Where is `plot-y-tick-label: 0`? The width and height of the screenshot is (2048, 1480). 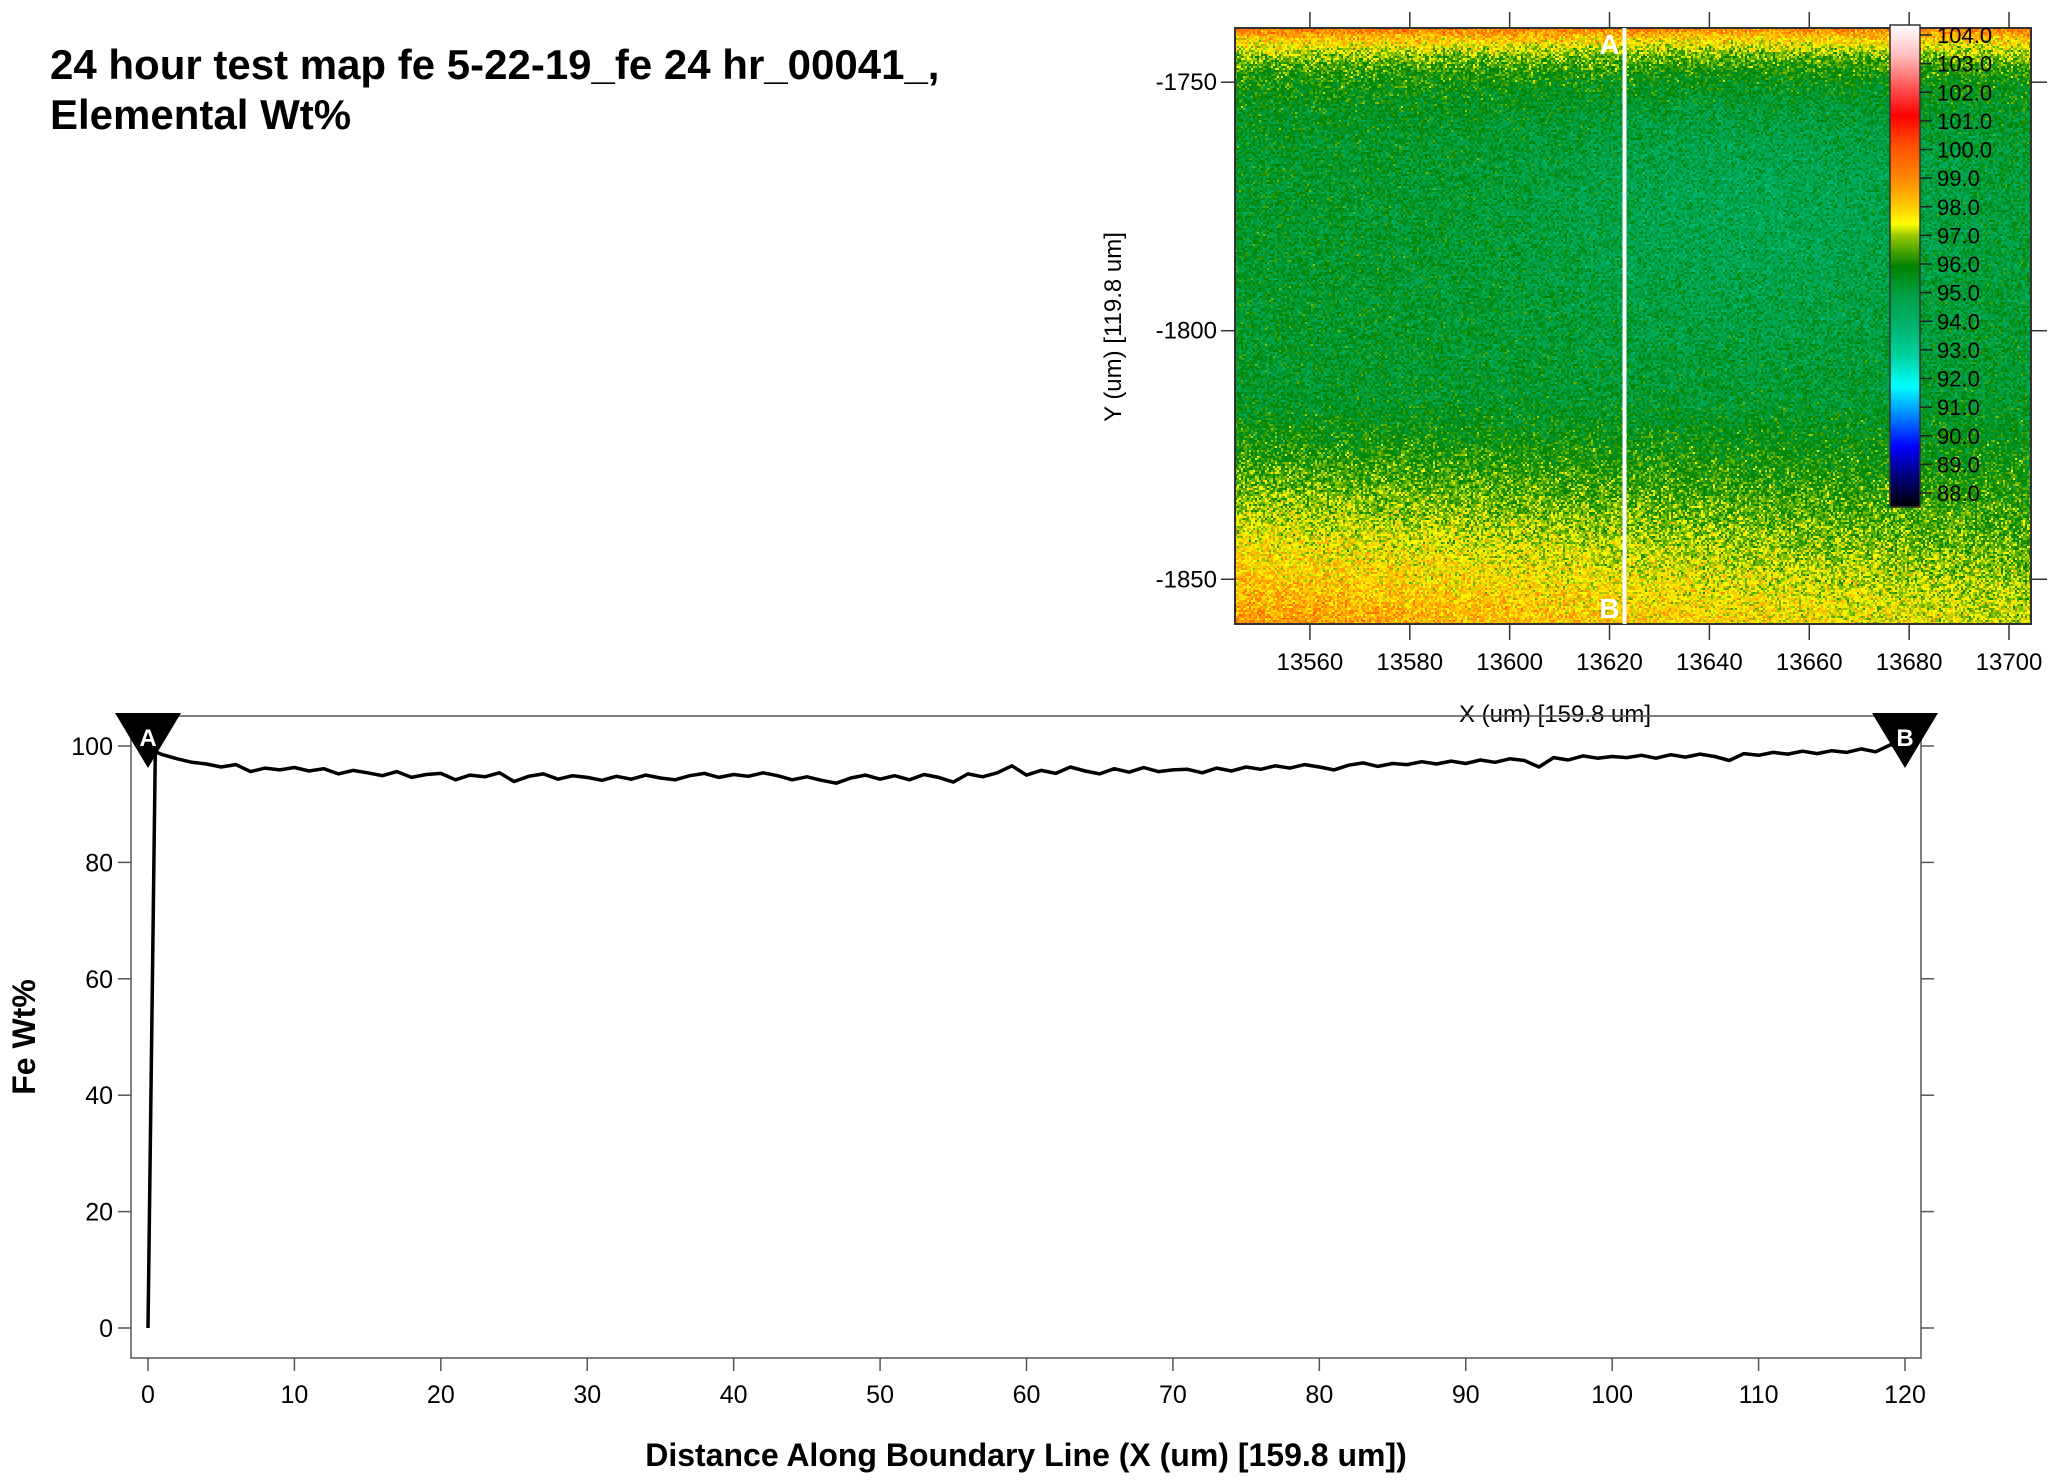
plot-y-tick-label: 0 is located at coordinates (106, 1329).